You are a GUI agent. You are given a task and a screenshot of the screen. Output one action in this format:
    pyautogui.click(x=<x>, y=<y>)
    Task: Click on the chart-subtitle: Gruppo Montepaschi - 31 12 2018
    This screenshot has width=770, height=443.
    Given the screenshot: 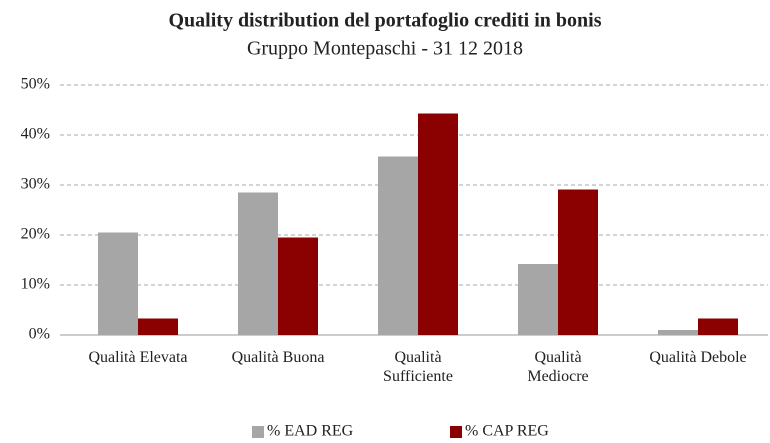 What is the action you would take?
    pyautogui.click(x=385, y=49)
    